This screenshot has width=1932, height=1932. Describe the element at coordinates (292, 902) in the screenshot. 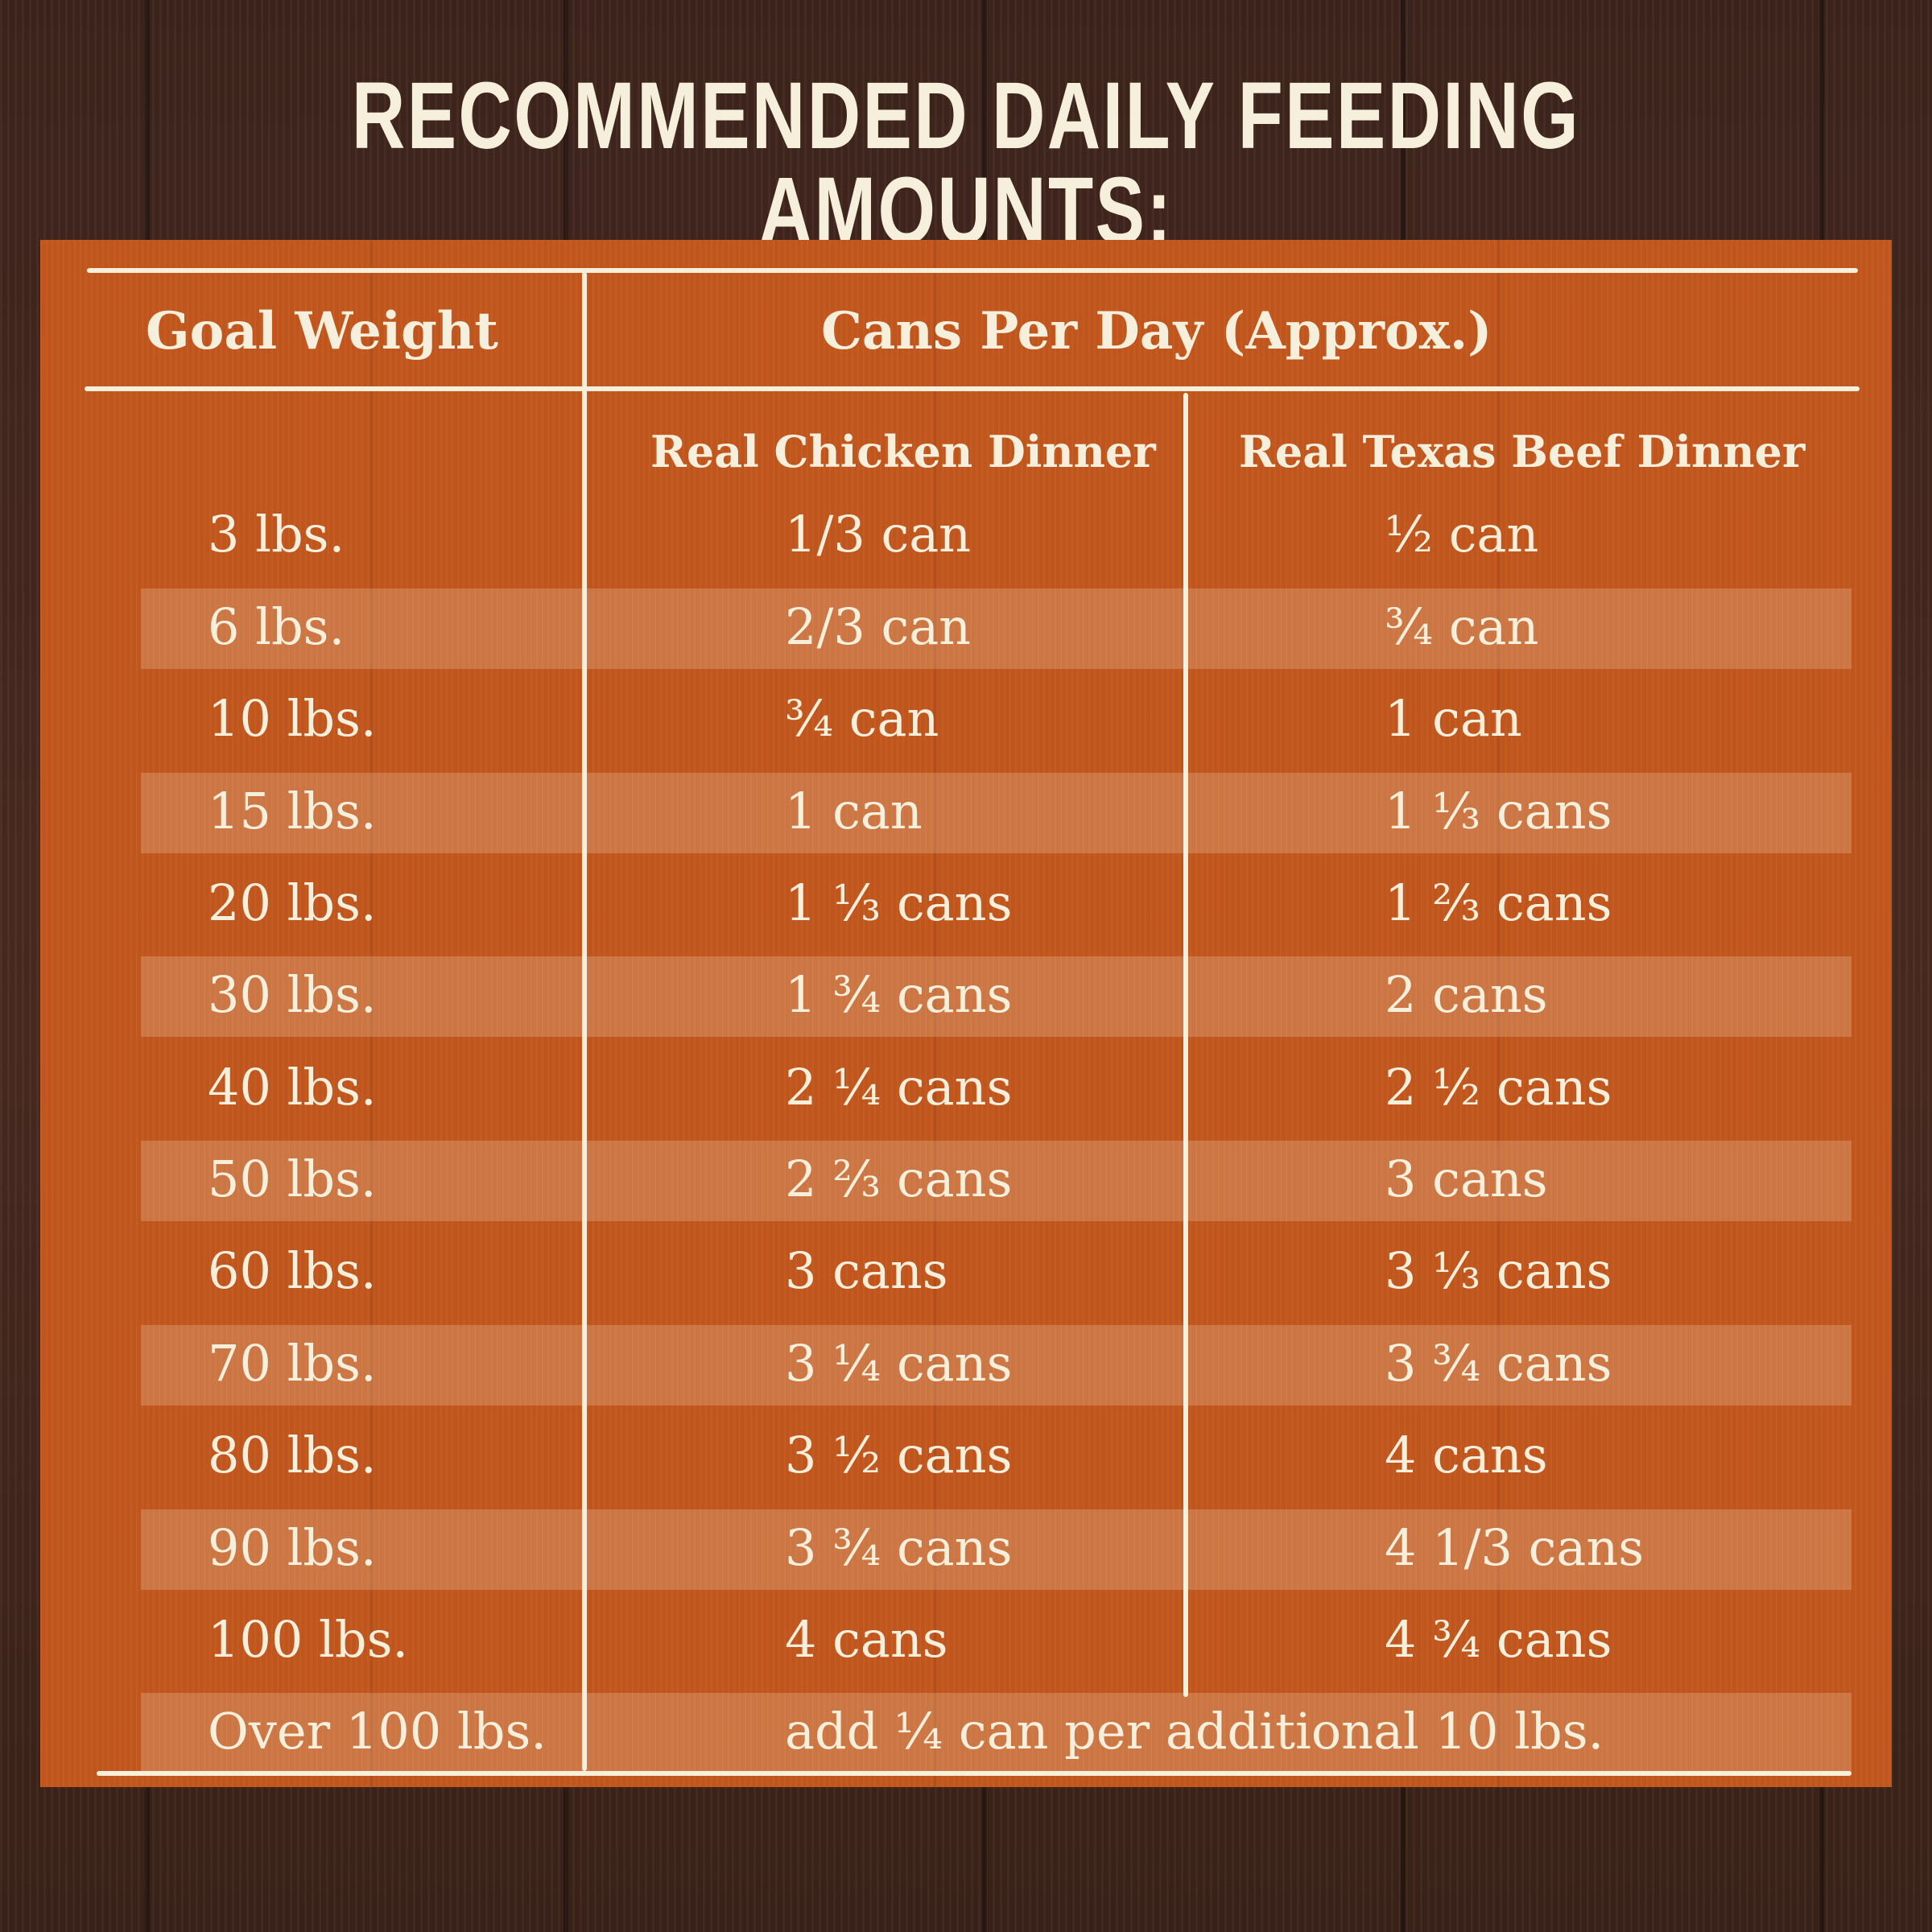

I see `weight-cell: 20 lbs.` at that location.